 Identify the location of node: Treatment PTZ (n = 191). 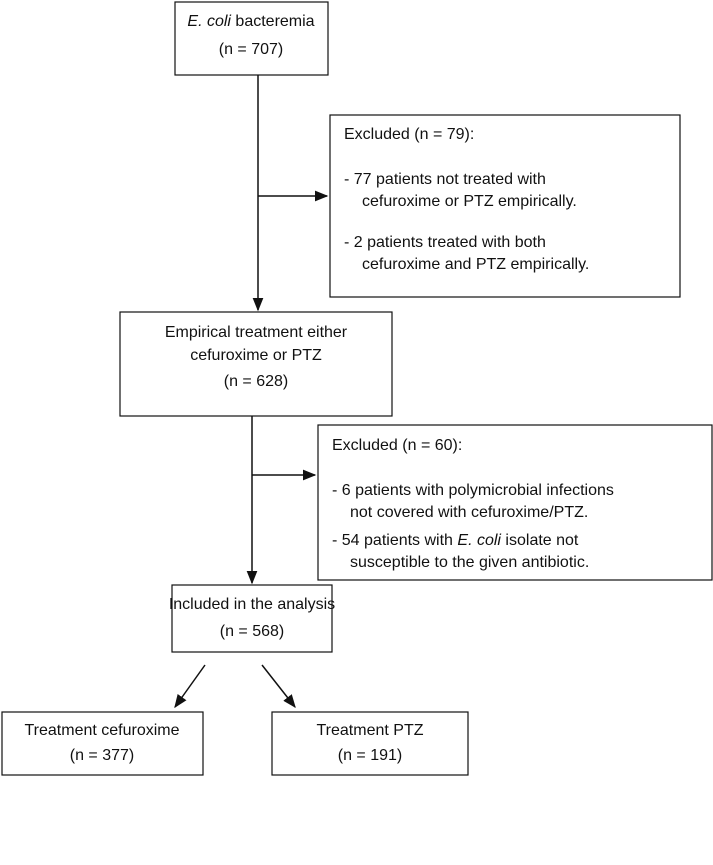
(370, 743).